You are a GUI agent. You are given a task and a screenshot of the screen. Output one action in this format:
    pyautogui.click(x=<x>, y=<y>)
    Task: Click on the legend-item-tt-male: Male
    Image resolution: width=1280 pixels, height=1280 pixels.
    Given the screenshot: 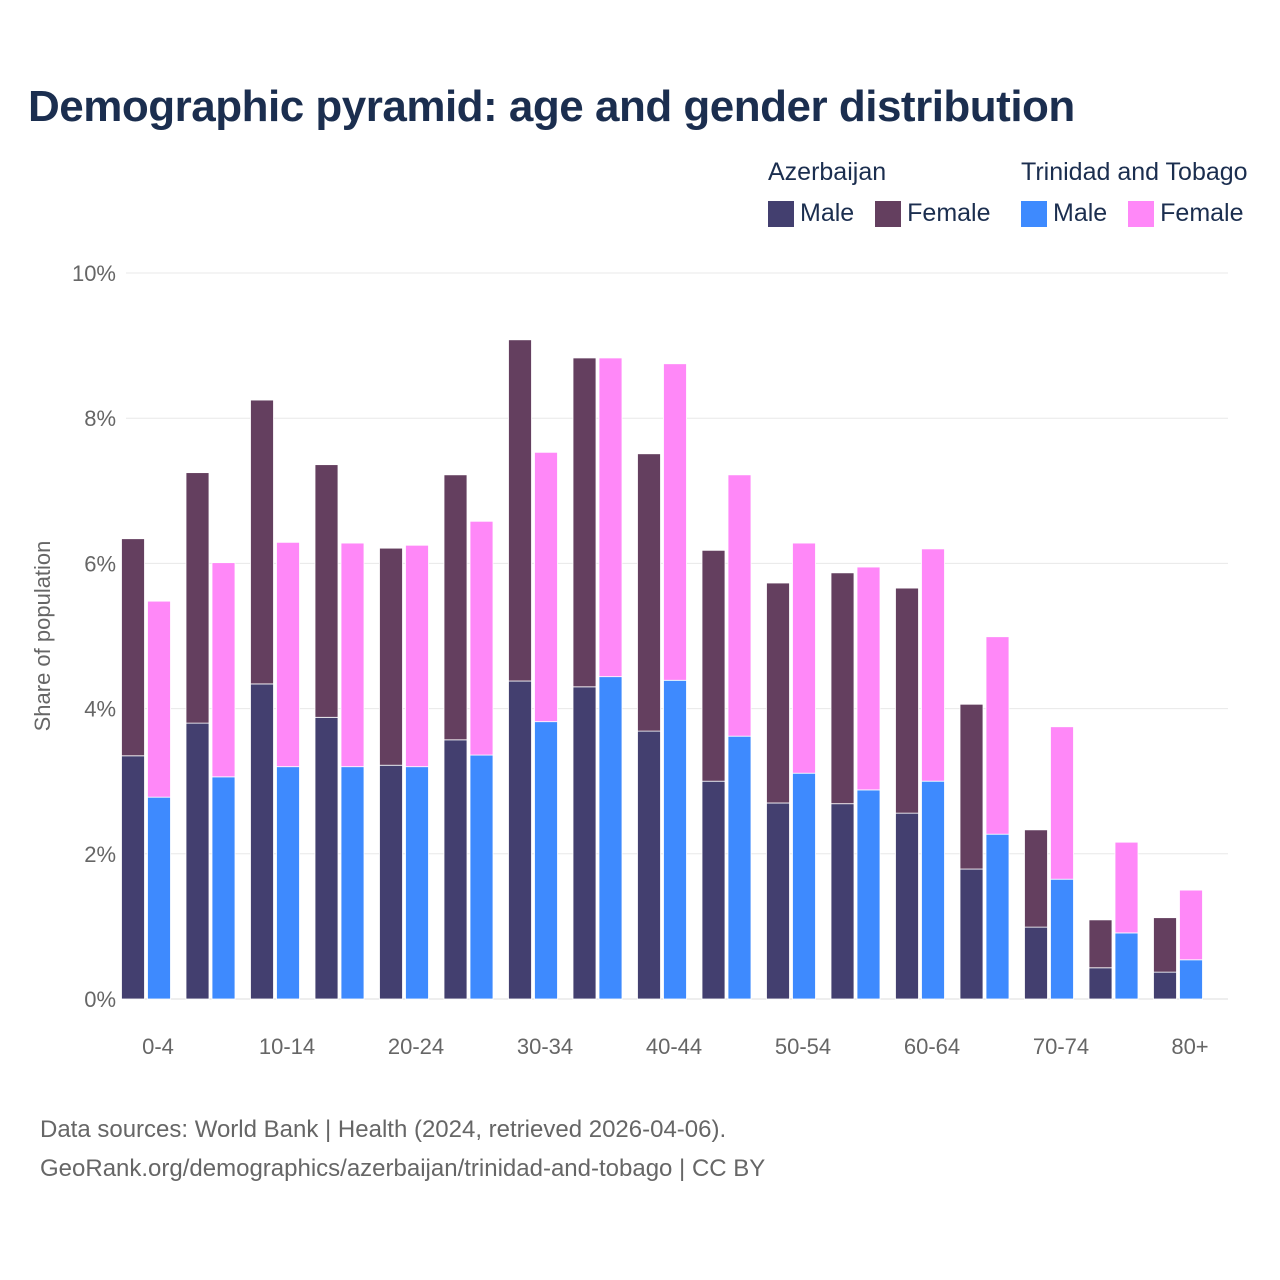 What is the action you would take?
    pyautogui.click(x=1064, y=213)
    